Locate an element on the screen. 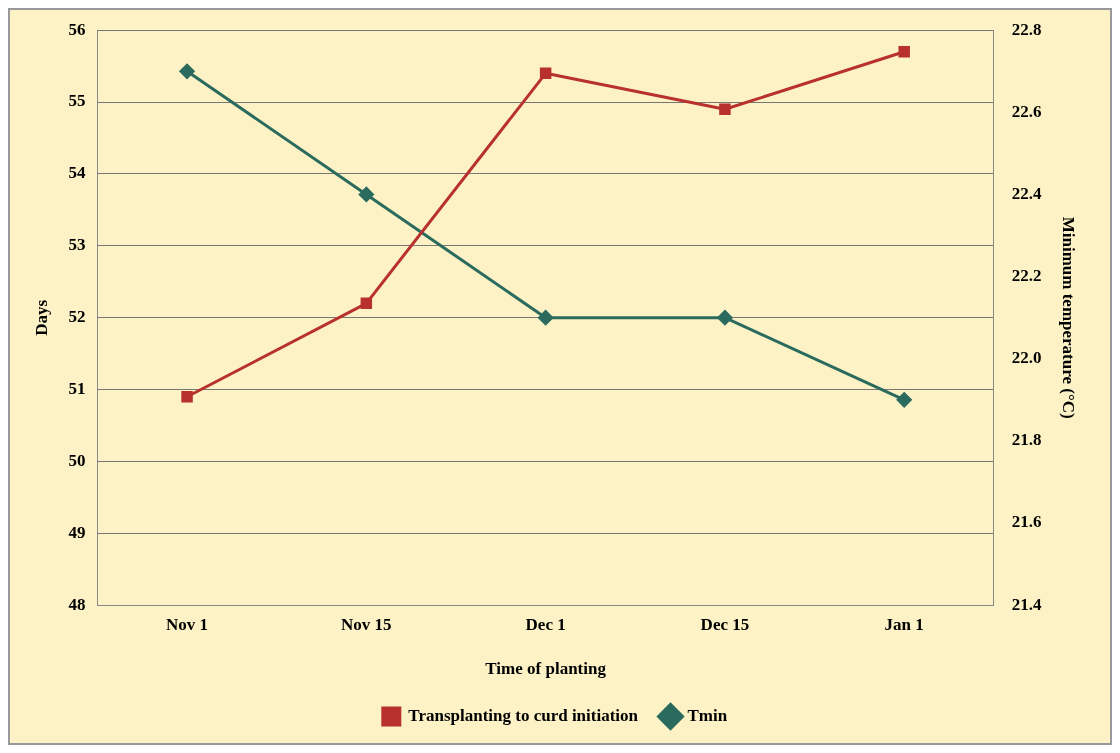 The image size is (1120, 753). y2-tick-label: 22.2 is located at coordinates (1026, 276).